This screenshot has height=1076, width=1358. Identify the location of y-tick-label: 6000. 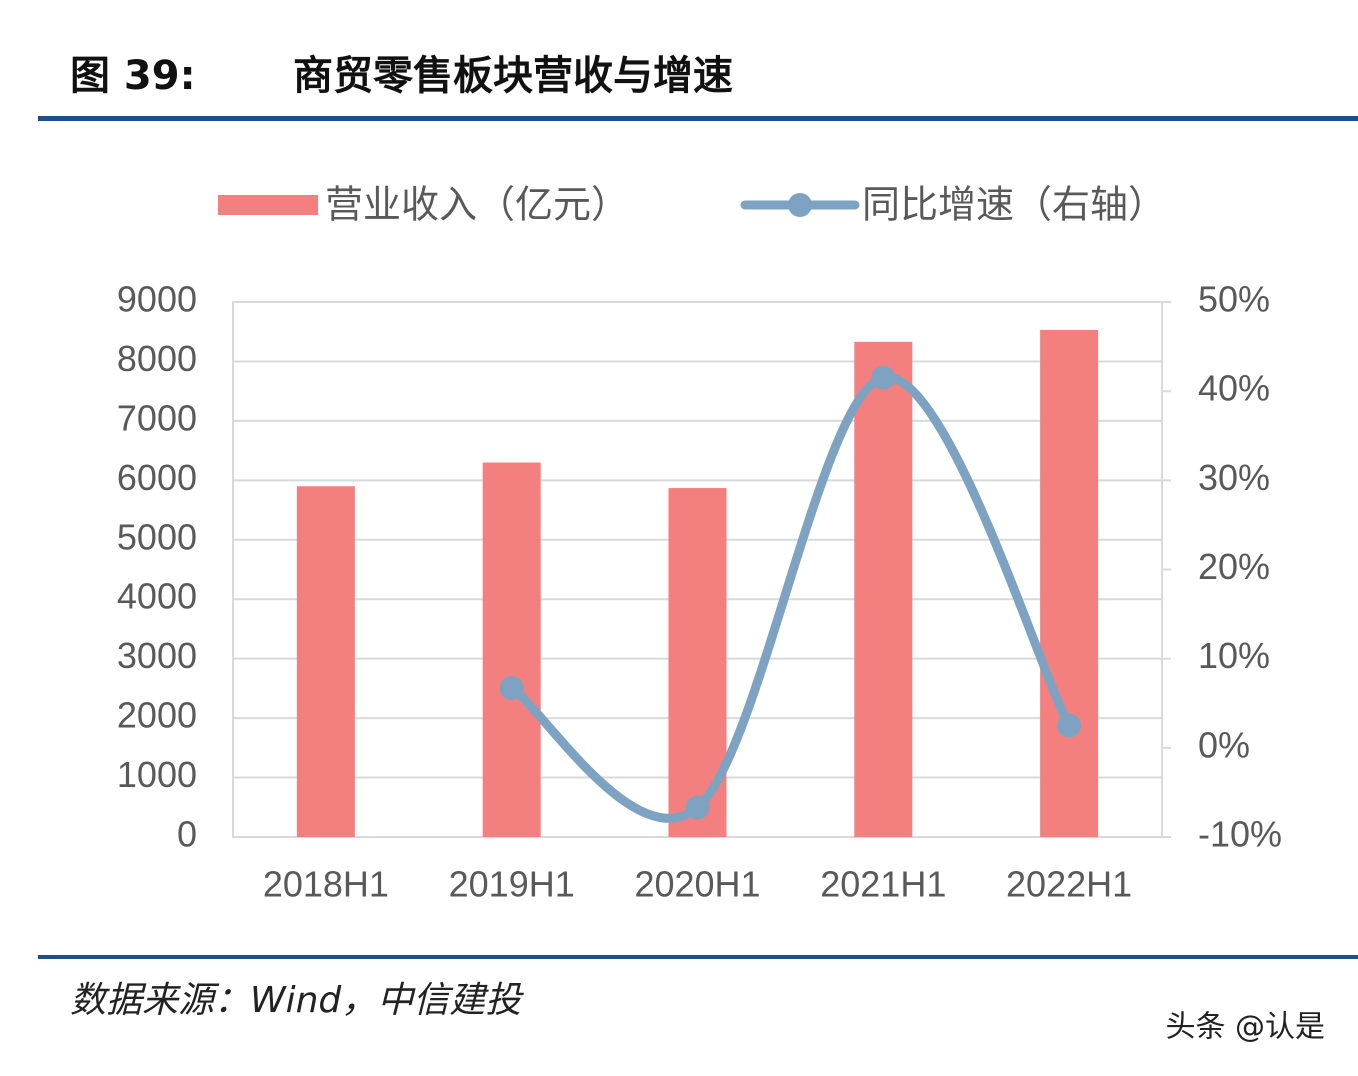
(157, 477).